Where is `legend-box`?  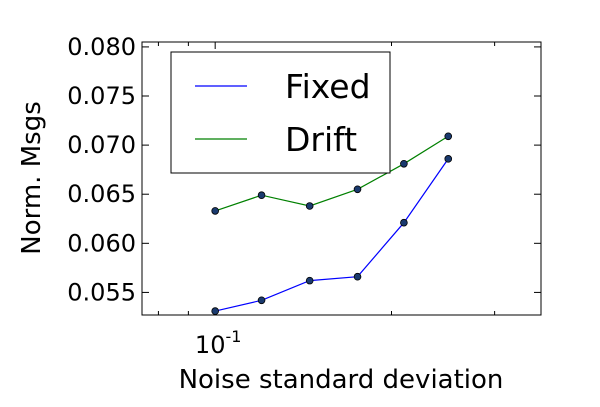
legend-box is located at coordinates (280, 112).